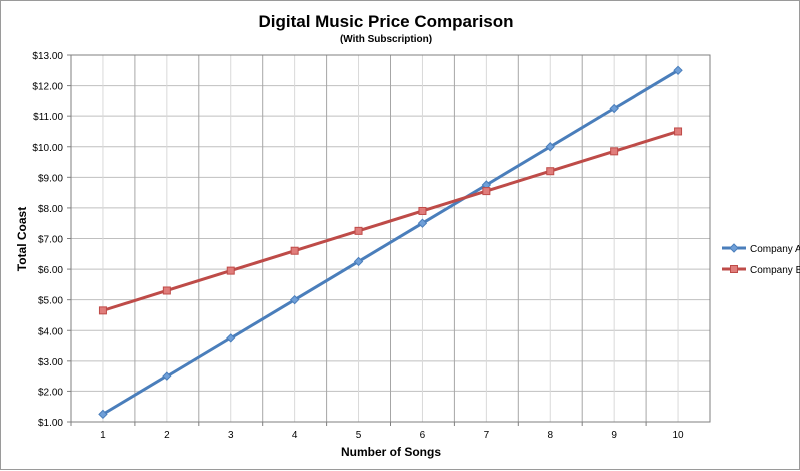 Image resolution: width=800 pixels, height=471 pixels. I want to click on y-tick-label: $7.00, so click(50, 240).